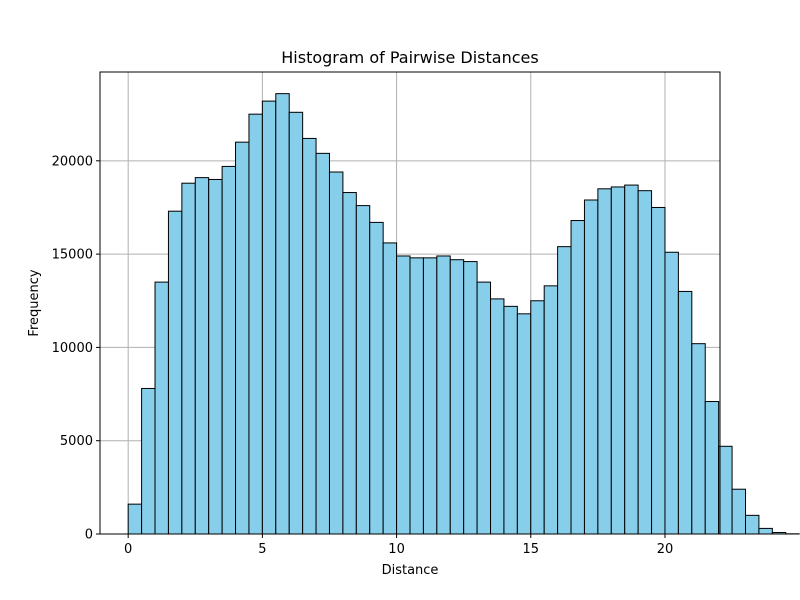 The height and width of the screenshot is (600, 800). I want to click on x-tick-label: 5, so click(262, 549).